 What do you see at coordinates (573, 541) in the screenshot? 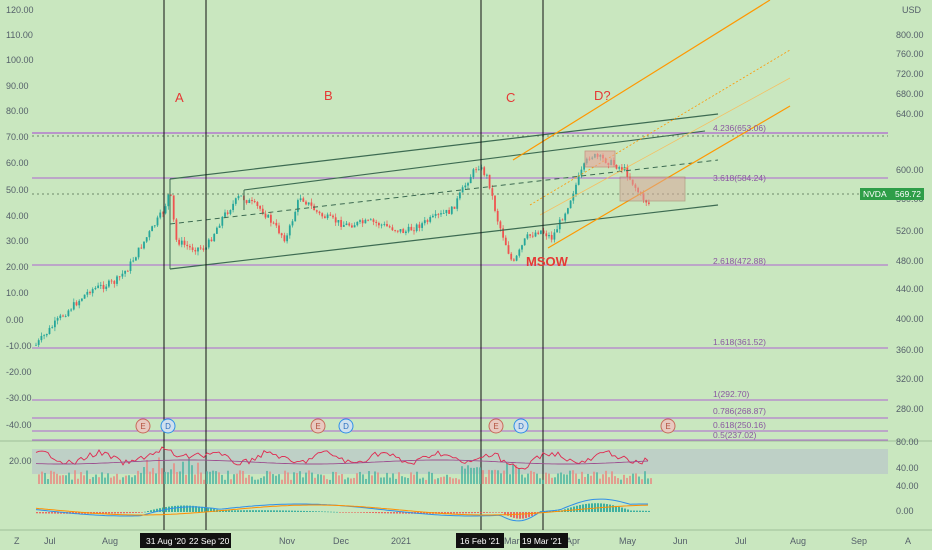
I see `time-tick: Apr` at bounding box center [573, 541].